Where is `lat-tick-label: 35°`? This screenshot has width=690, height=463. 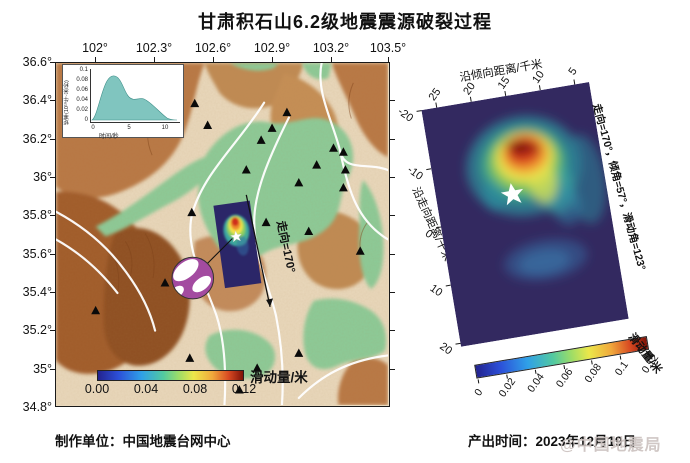 lat-tick-label: 35° is located at coordinates (42, 369).